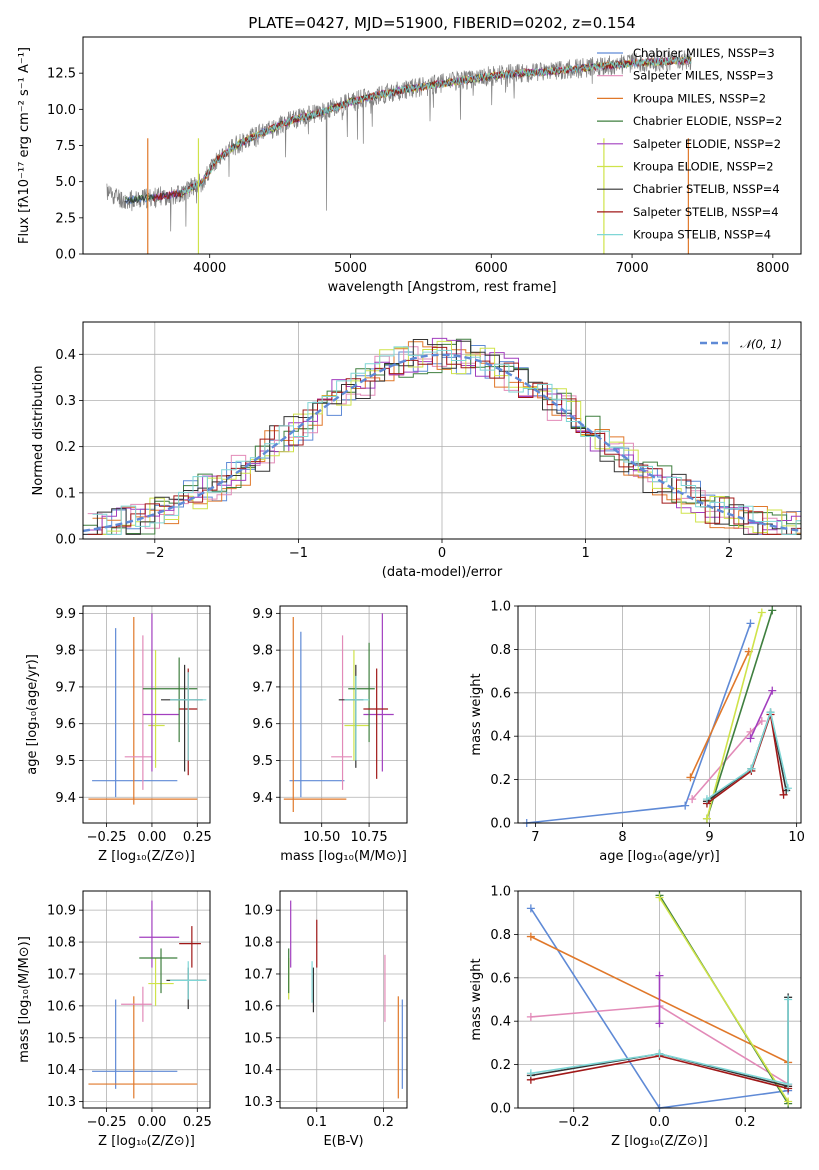  I want to click on x-tick-label: 8, so click(622, 837).